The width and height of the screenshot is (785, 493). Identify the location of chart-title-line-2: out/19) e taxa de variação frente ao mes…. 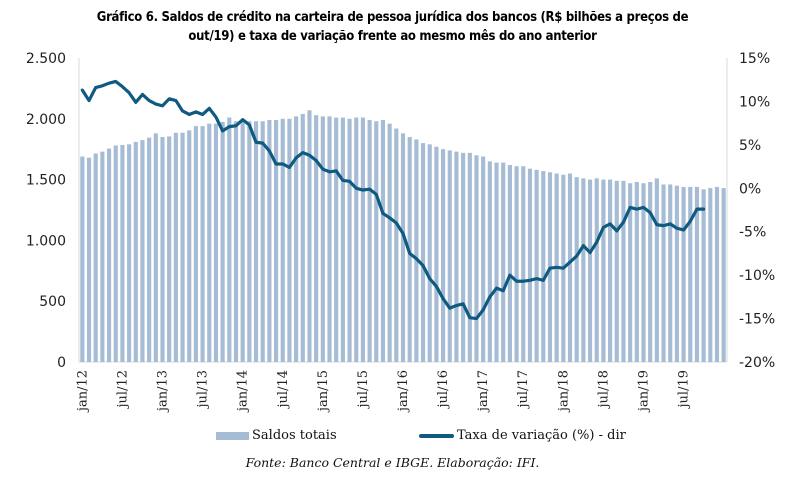
(392, 36).